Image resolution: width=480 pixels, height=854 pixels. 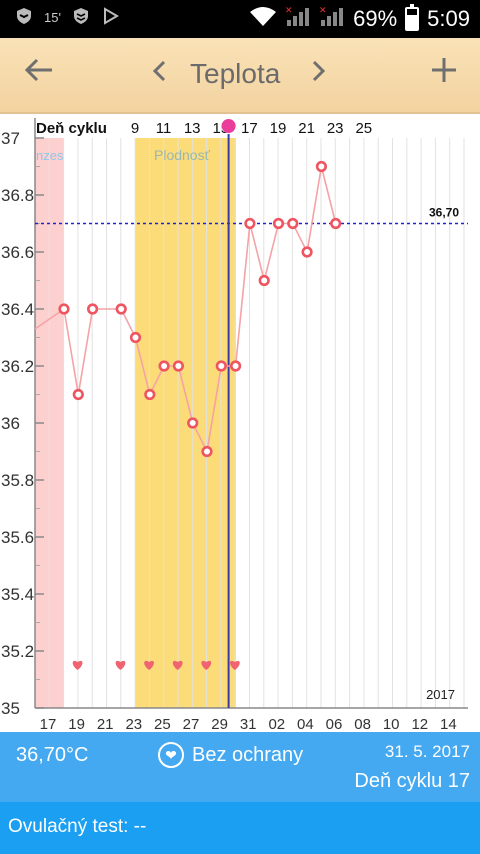 What do you see at coordinates (319, 71) in the screenshot?
I see `chevron-right-icon` at bounding box center [319, 71].